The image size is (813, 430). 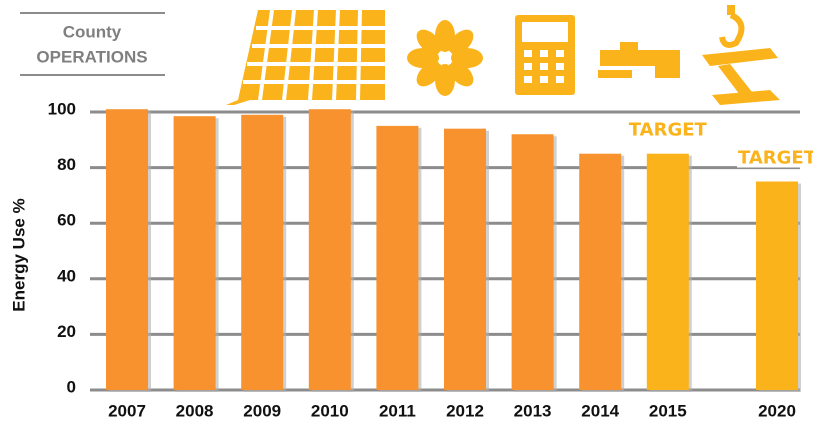 I want to click on x-tick-label: 2014, so click(x=600, y=410).